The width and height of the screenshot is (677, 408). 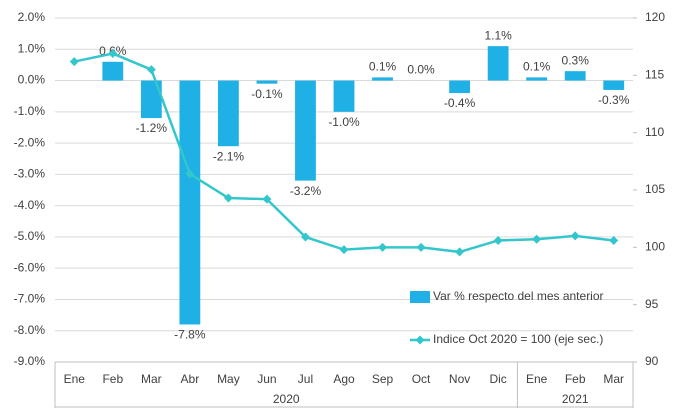 What do you see at coordinates (30, 267) in the screenshot?
I see `y-tick-label: -6.0%` at bounding box center [30, 267].